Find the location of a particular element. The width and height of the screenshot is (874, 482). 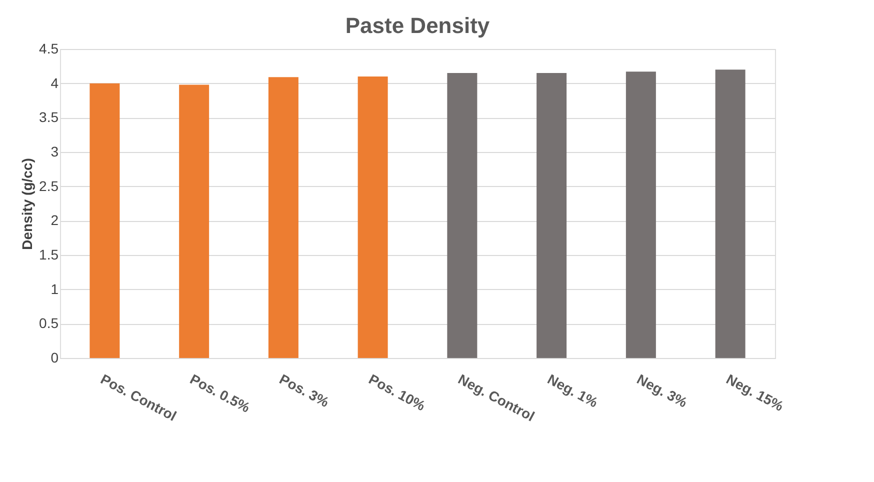

y-tick-label: 0 is located at coordinates (54, 358).